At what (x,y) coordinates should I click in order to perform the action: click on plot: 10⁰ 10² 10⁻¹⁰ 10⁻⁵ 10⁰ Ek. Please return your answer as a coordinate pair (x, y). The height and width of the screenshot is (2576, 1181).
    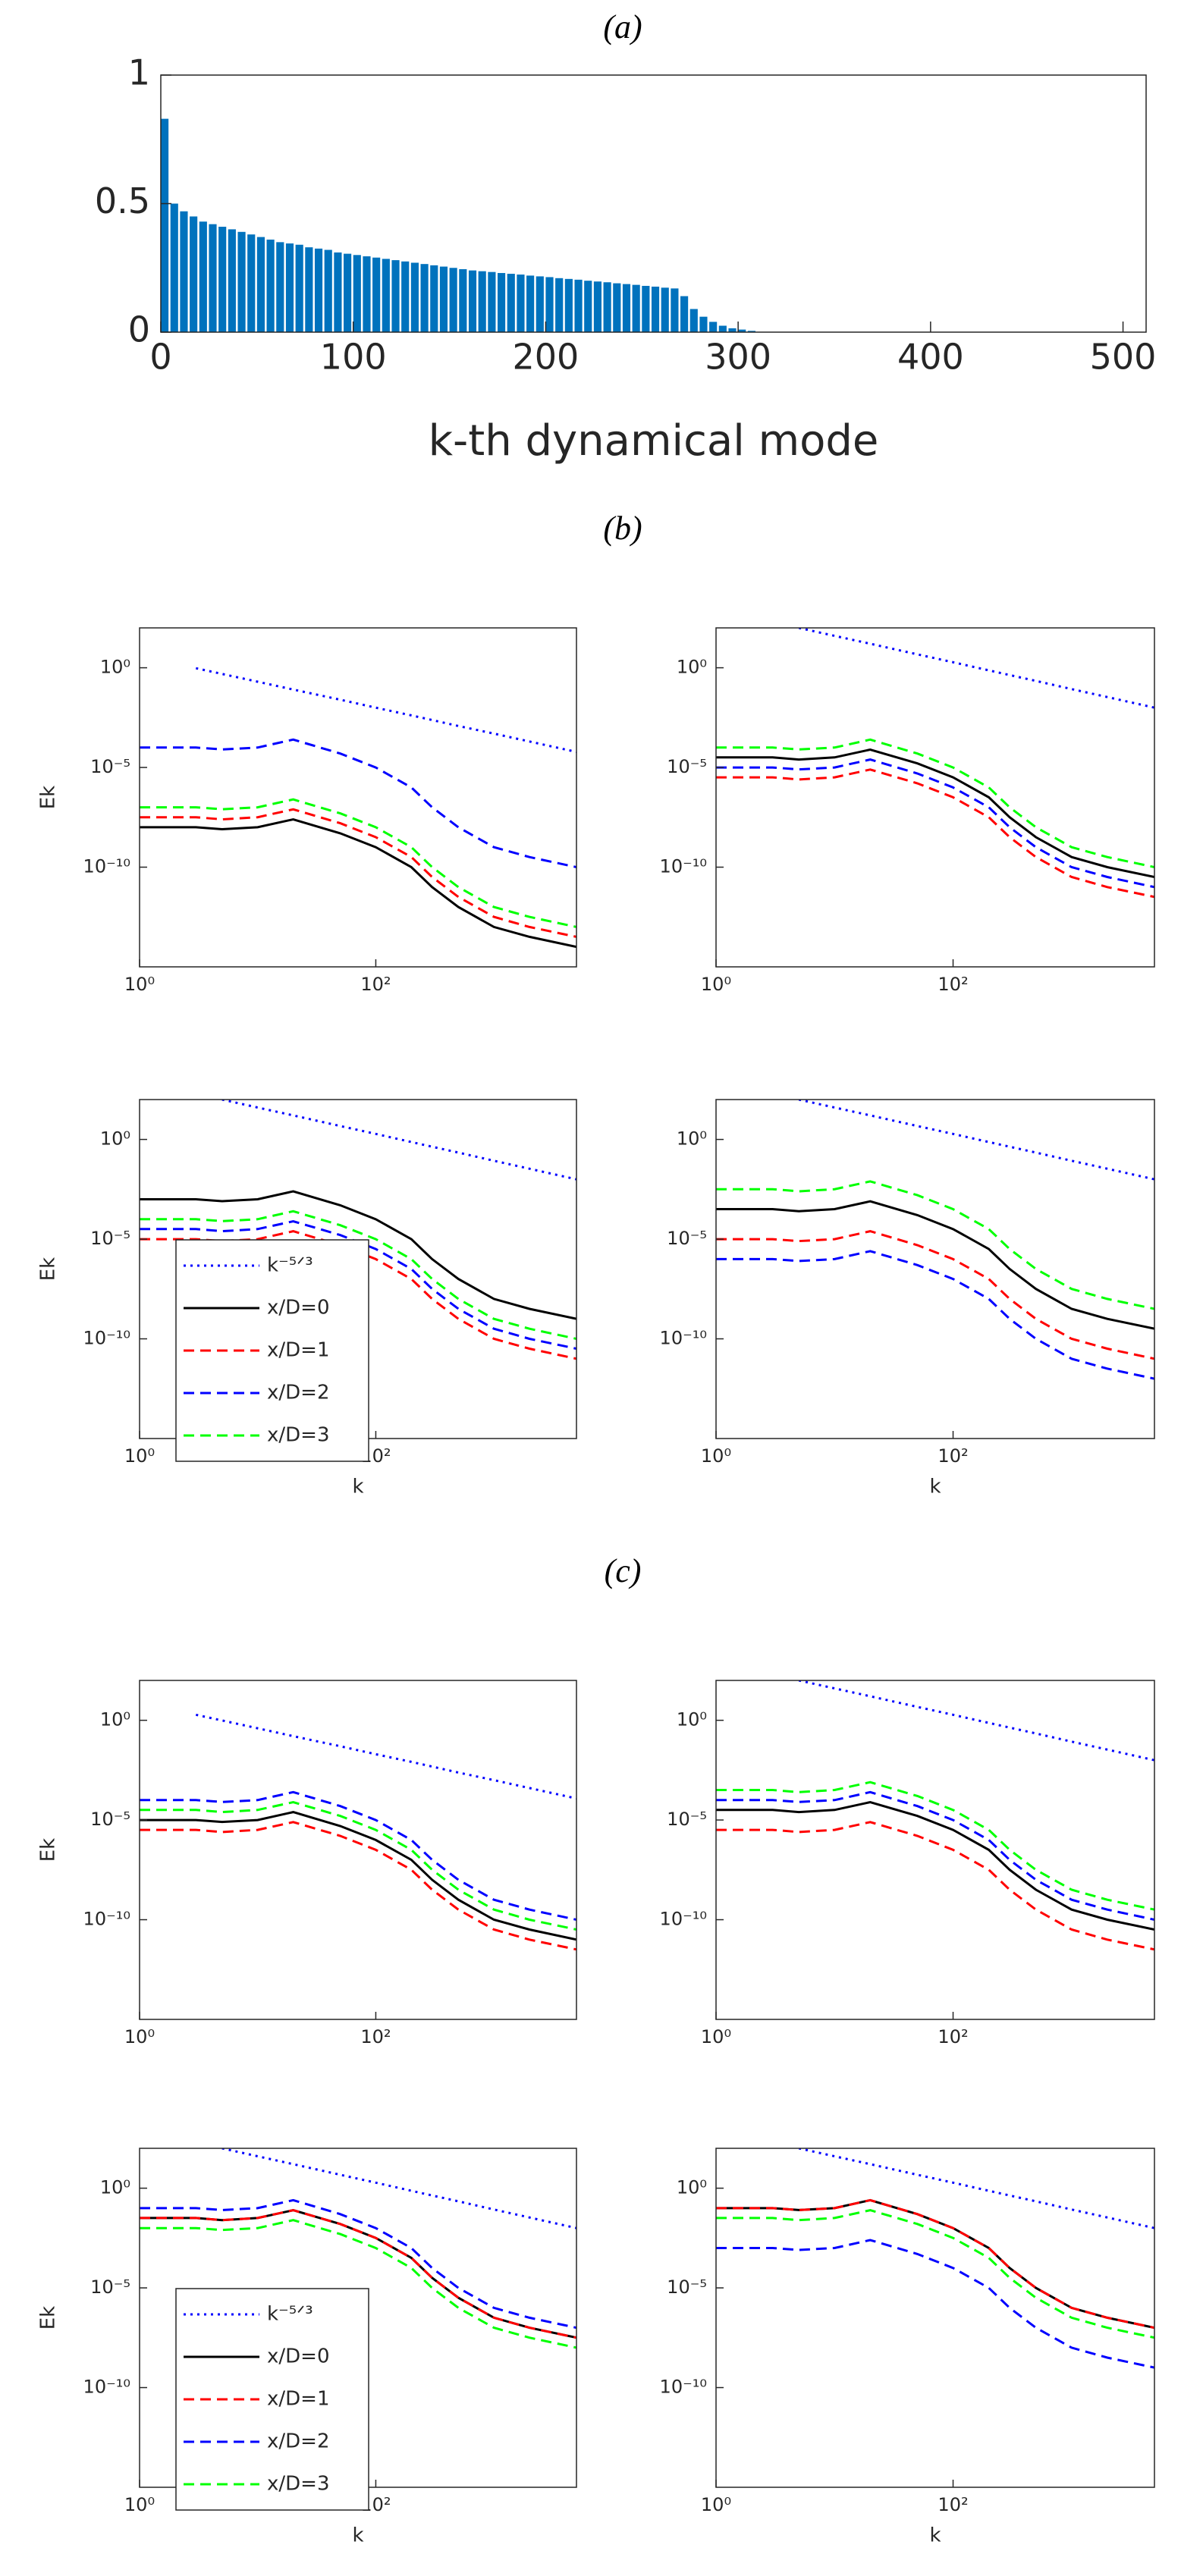
    Looking at the image, I should click on (307, 1863).